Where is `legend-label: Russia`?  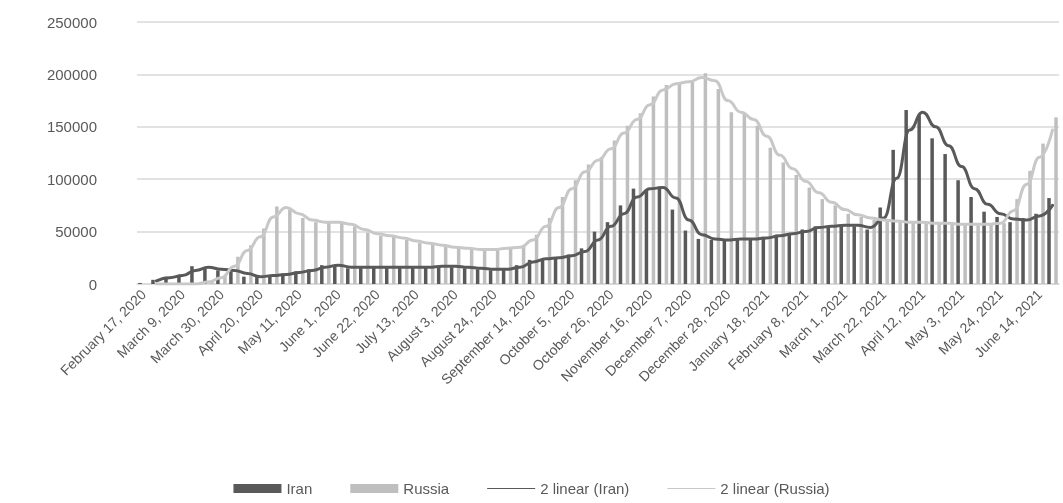
legend-label: Russia is located at coordinates (426, 488).